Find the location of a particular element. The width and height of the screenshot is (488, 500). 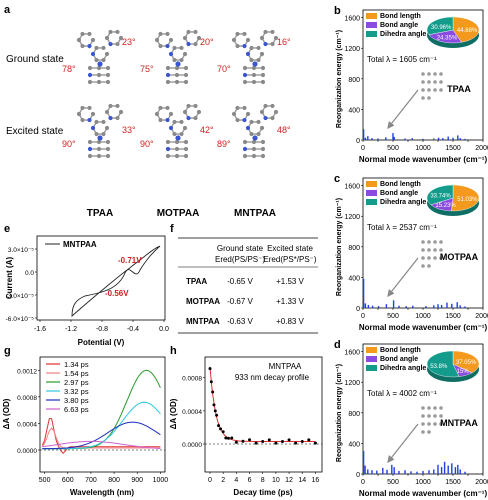

y-tick-label: 0.0008 is located at coordinates (27, 398).